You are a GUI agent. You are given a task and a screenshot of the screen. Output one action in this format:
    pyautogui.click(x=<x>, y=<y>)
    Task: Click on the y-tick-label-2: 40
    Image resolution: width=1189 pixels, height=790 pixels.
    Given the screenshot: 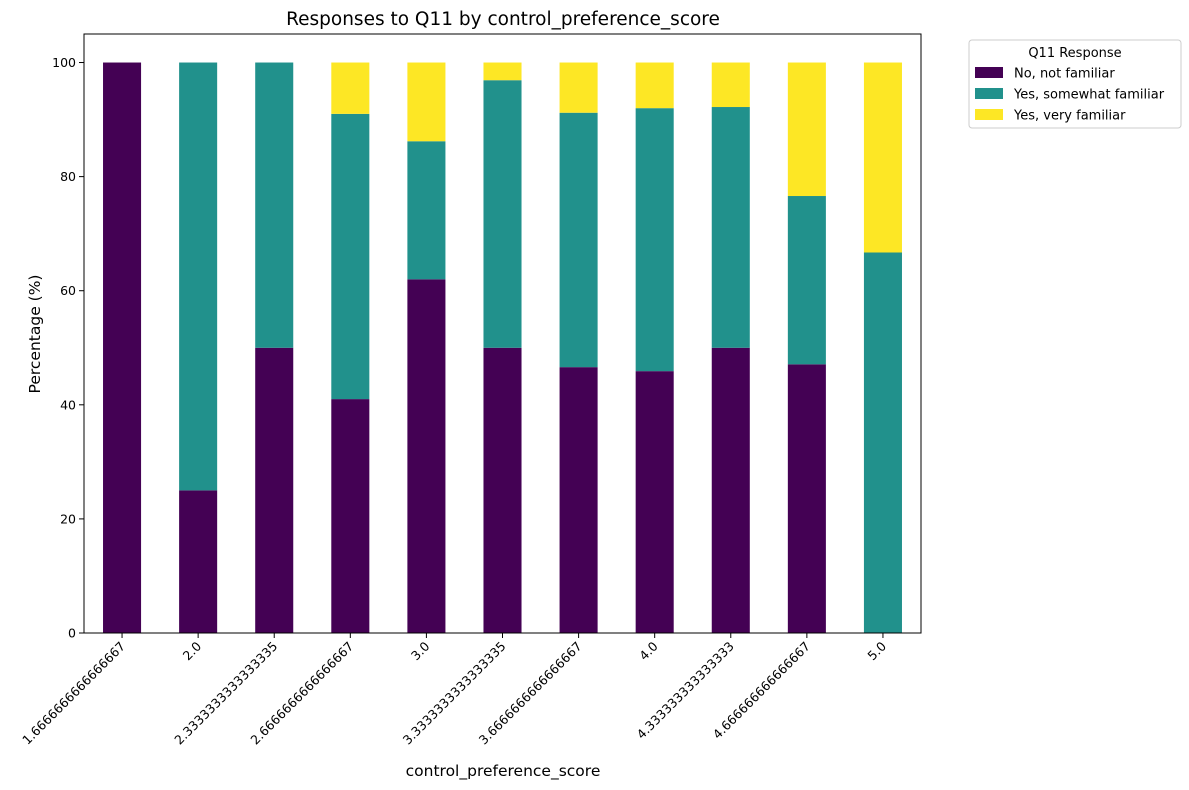 What is the action you would take?
    pyautogui.click(x=68, y=404)
    